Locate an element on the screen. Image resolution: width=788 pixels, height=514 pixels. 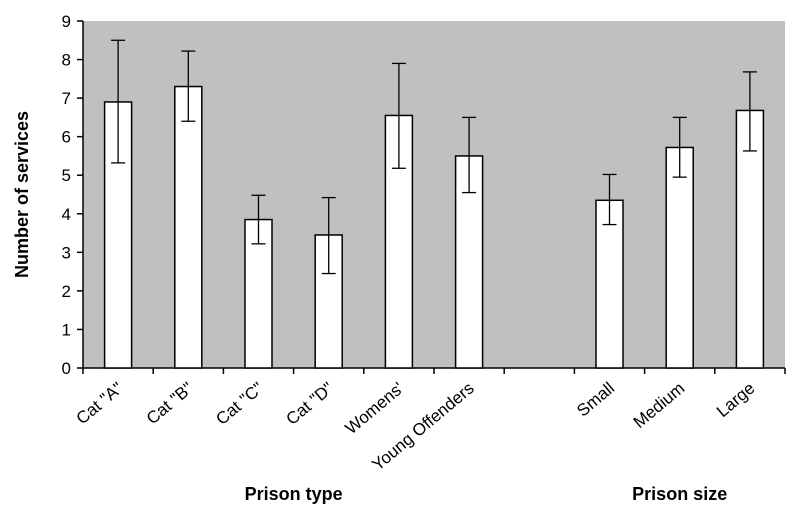
x-tick-label: Large is located at coordinates (736, 400).